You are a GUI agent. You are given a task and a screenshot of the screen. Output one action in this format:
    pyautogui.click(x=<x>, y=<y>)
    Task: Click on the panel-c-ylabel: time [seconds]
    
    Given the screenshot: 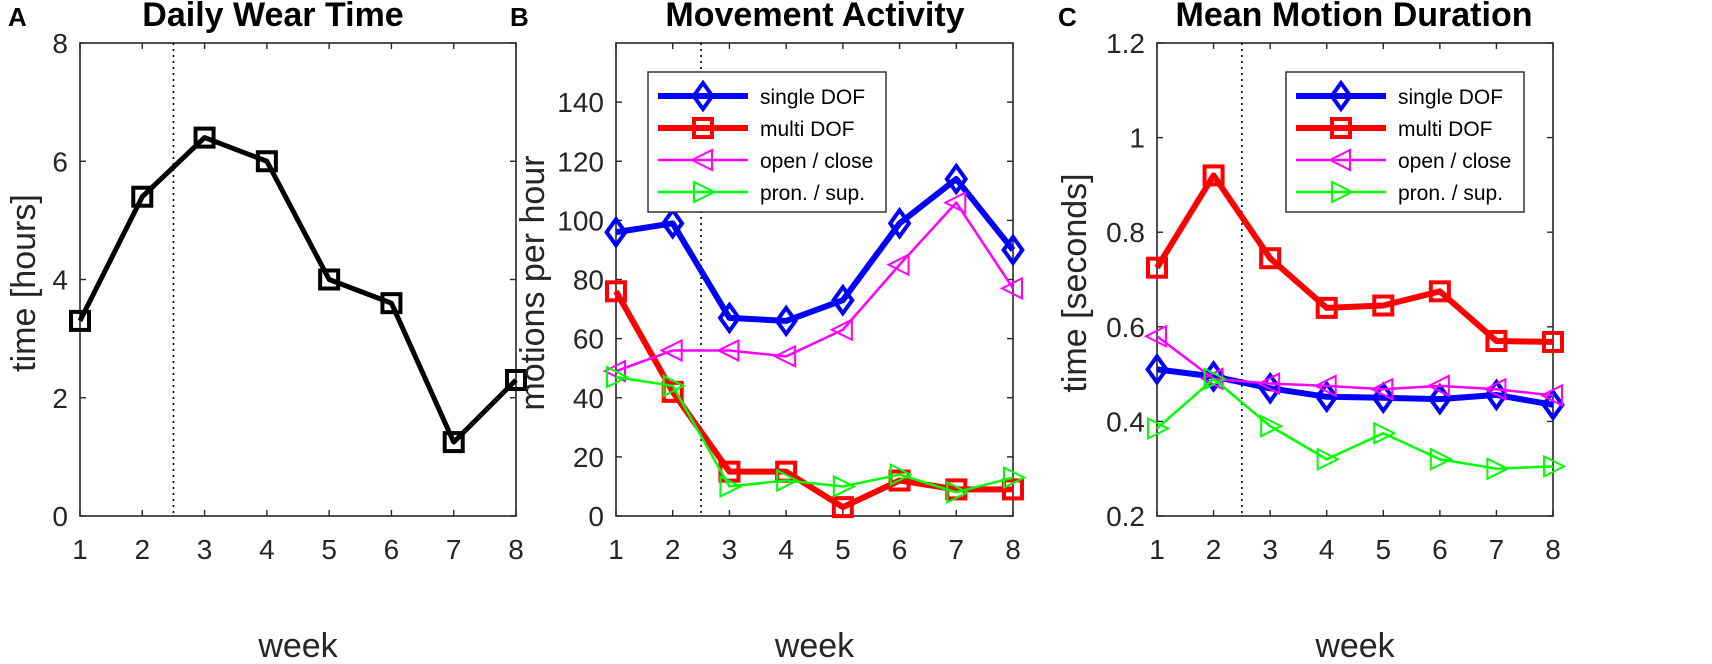 What is the action you would take?
    pyautogui.click(x=1075, y=282)
    